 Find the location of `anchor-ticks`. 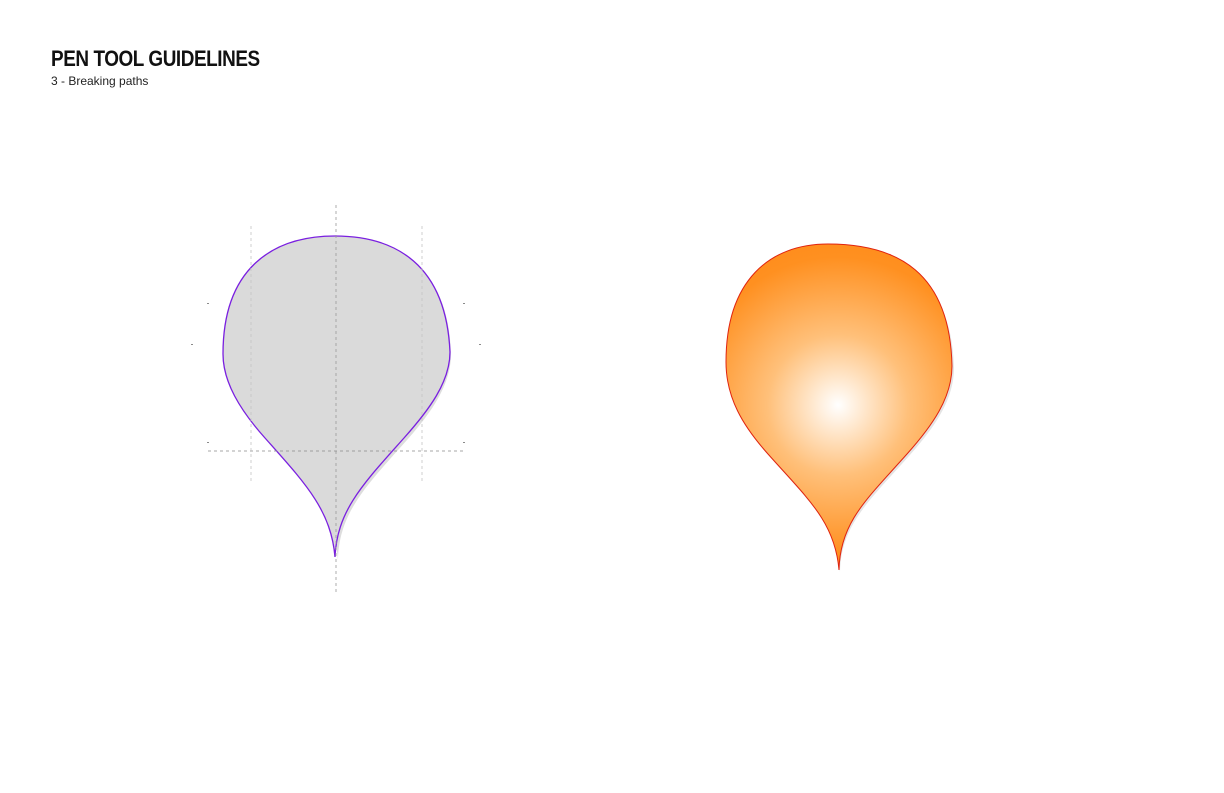

anchor-ticks is located at coordinates (336, 373).